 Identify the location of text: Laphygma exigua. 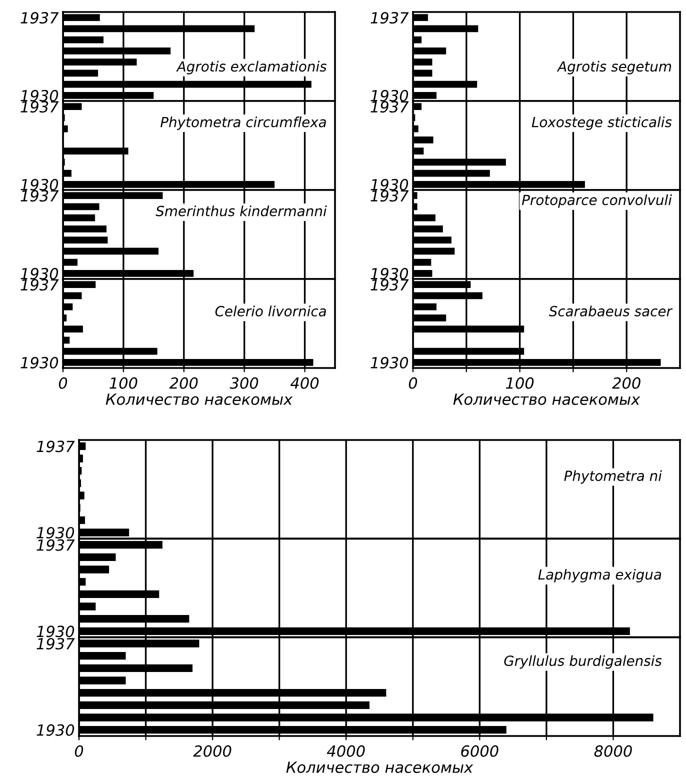
(600, 575).